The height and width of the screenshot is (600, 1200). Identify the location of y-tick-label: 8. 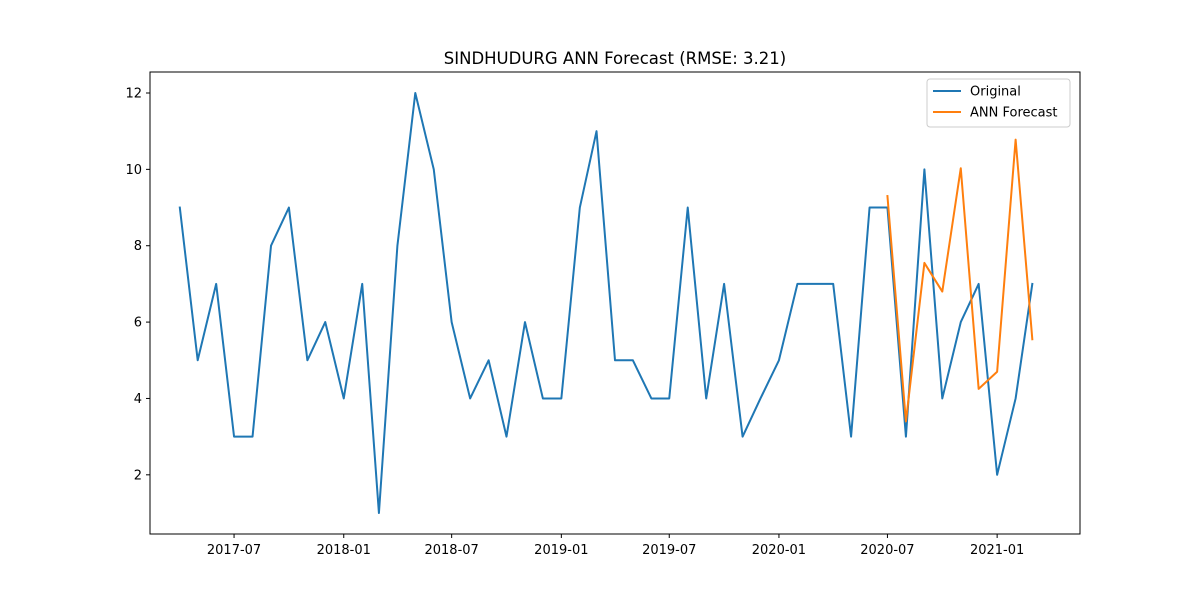
(138, 246).